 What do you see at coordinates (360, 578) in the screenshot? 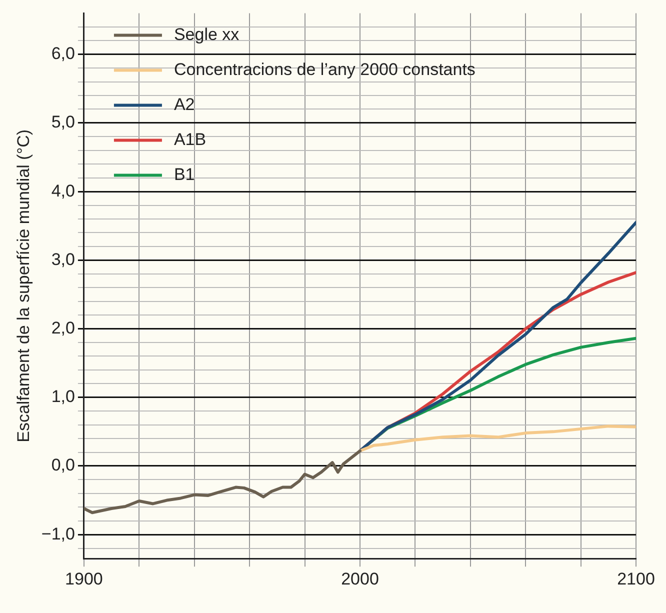
I see `x-tick-label: 2000` at bounding box center [360, 578].